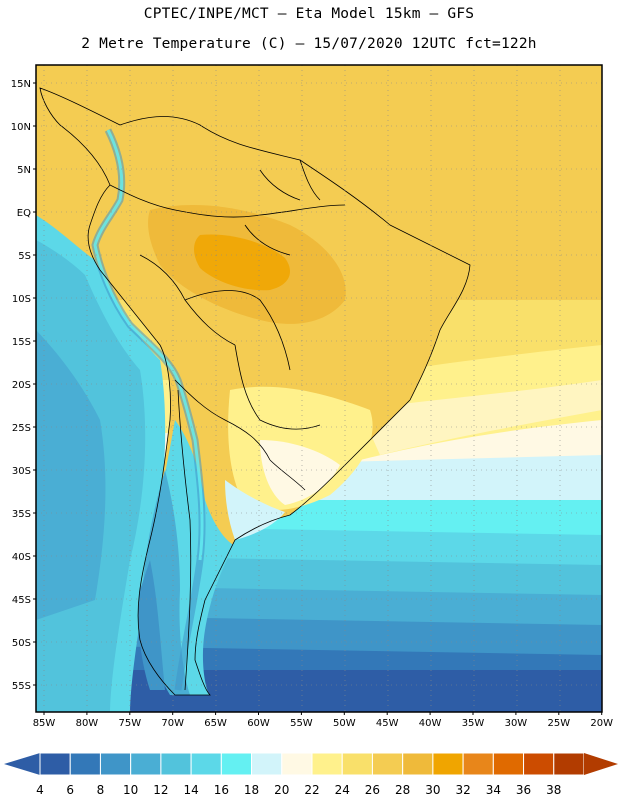  Describe the element at coordinates (21, 342) in the screenshot. I see `lat-label: 15S` at that location.